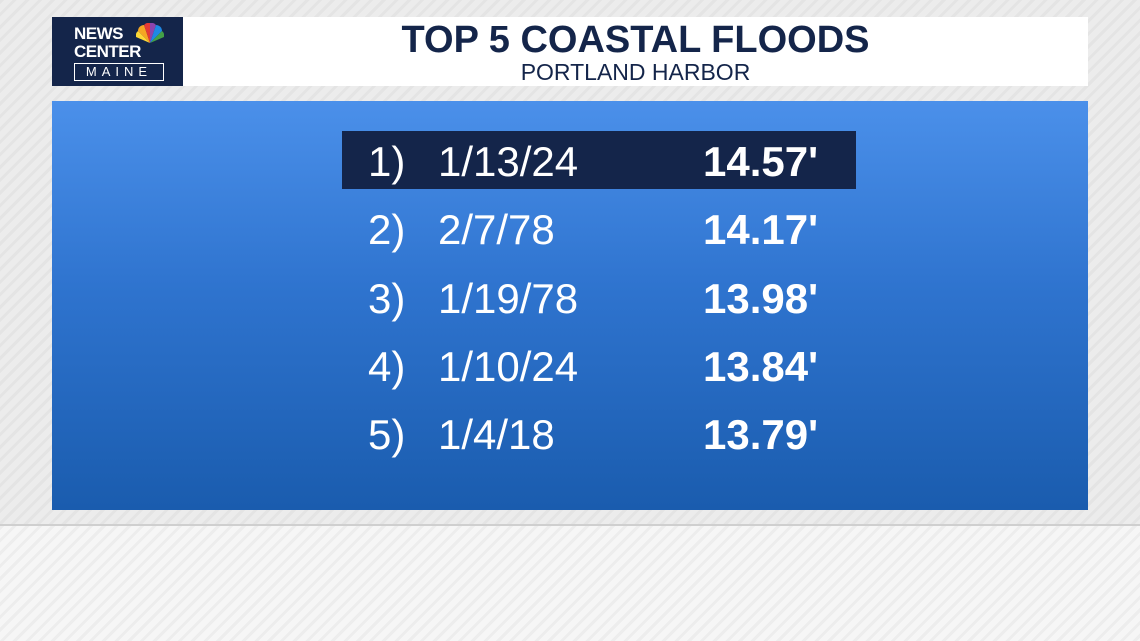  Describe the element at coordinates (508, 366) in the screenshot. I see `cell-date: 1/10/24` at that location.